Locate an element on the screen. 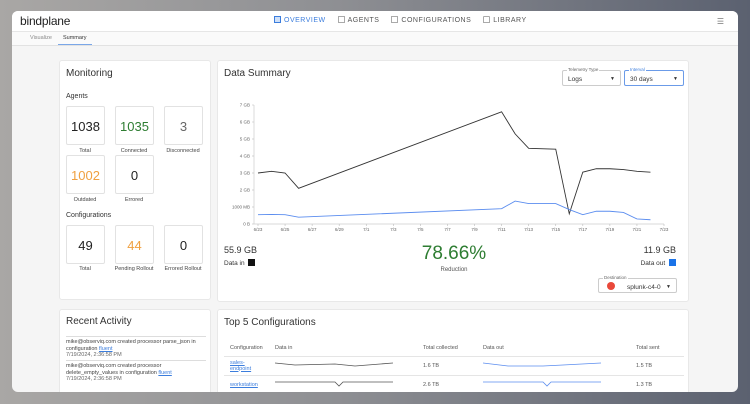 Image resolution: width=750 pixels, height=404 pixels. y-tick-label: 7 GB is located at coordinates (245, 105).